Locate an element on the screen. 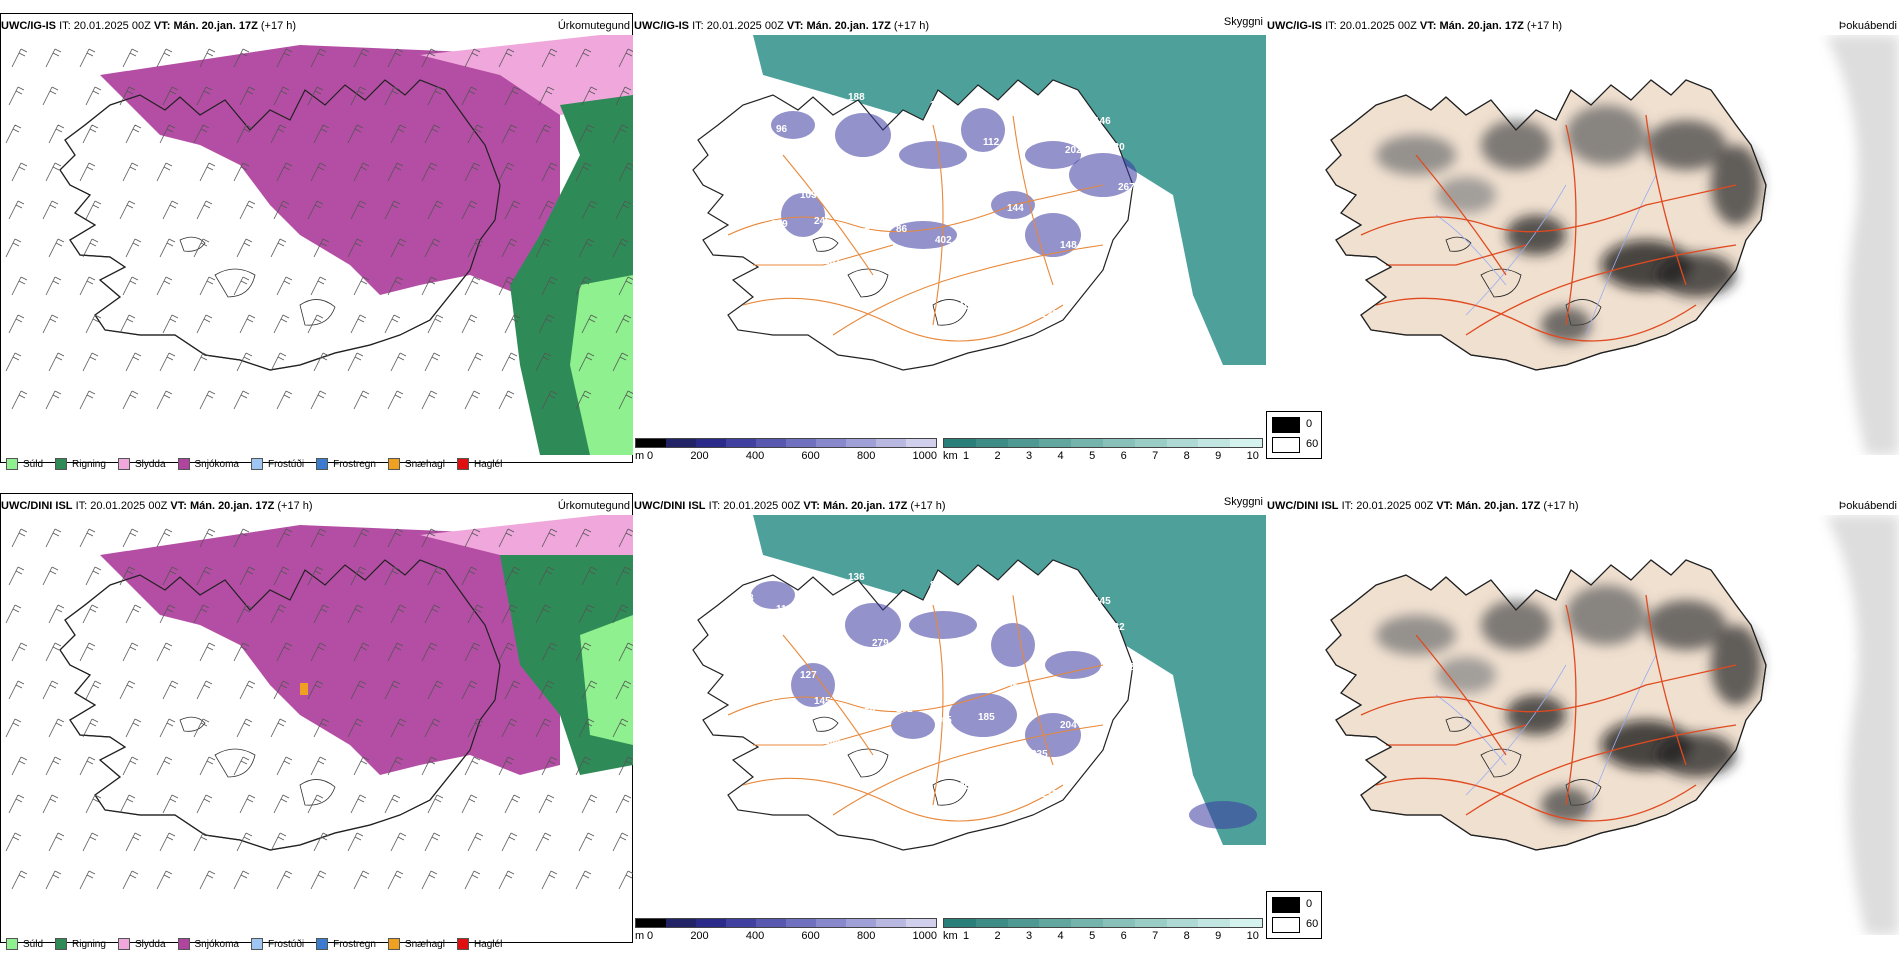  fog-key-low-label: 60 is located at coordinates (1312, 924).